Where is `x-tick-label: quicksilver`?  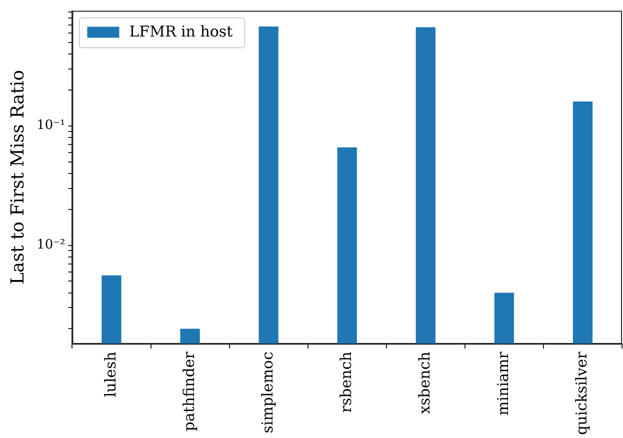 x-tick-label: quicksilver is located at coordinates (581, 393).